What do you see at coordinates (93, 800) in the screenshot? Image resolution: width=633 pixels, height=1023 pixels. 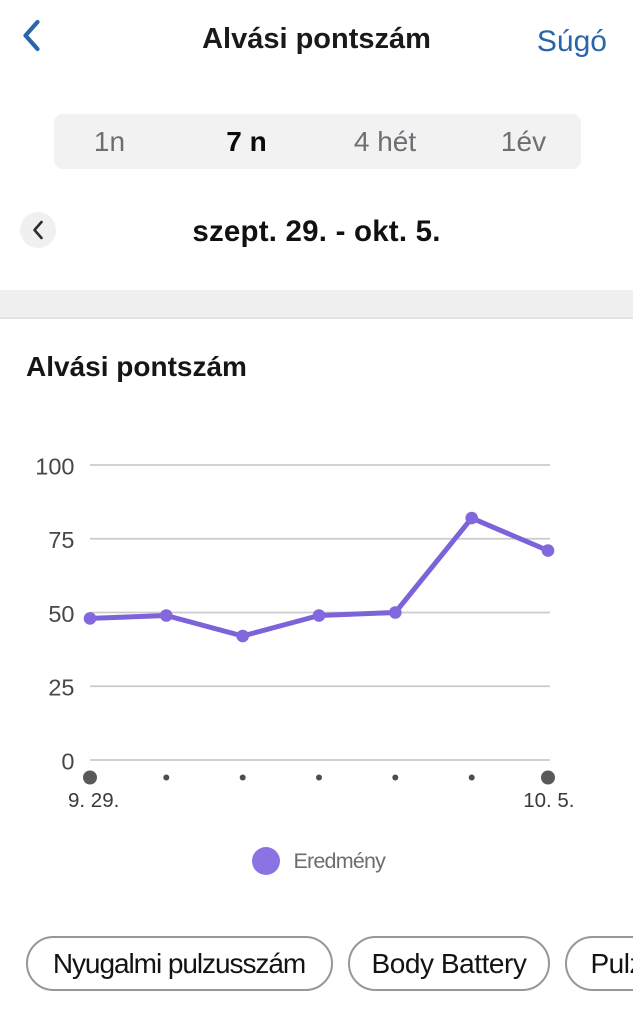 I see `svg-text: 9. 29.` at bounding box center [93, 800].